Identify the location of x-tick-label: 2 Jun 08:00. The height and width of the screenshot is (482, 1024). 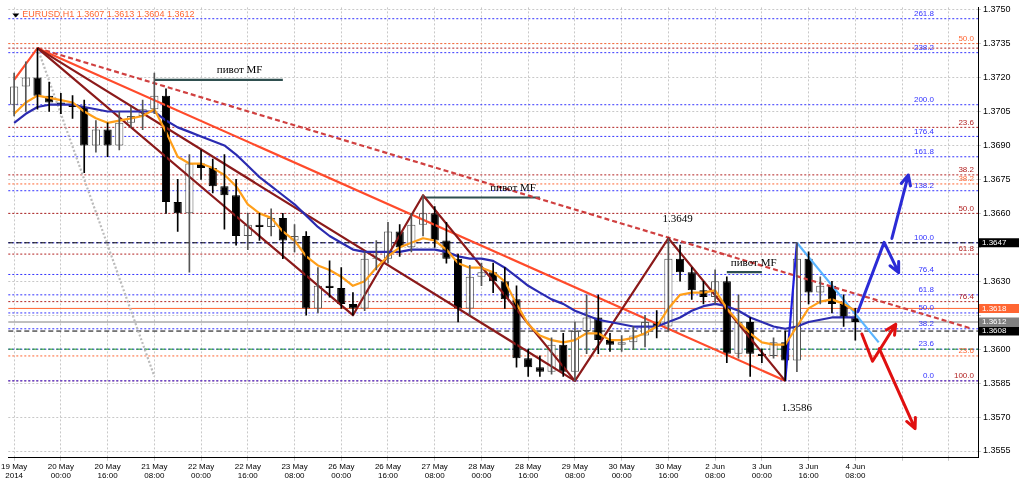
(715, 471).